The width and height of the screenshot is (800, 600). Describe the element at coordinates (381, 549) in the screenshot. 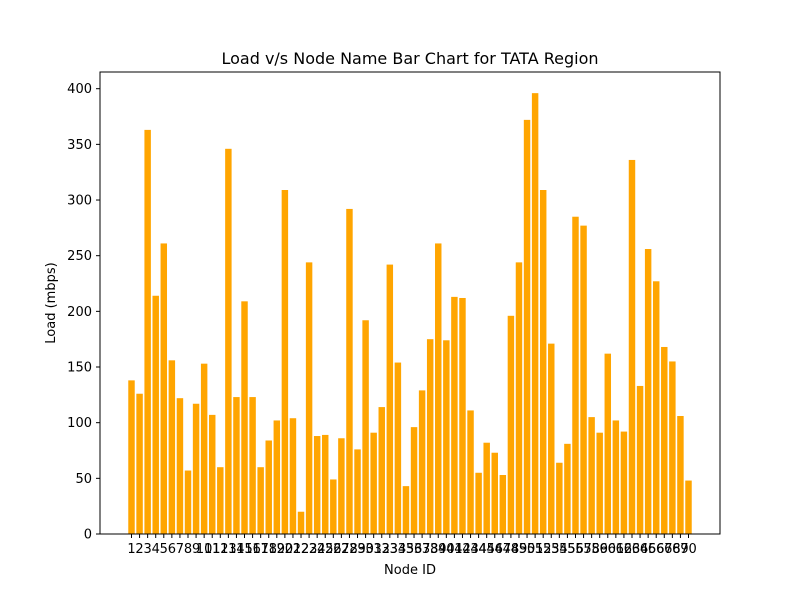

I see `x-tick-label: 32` at that location.